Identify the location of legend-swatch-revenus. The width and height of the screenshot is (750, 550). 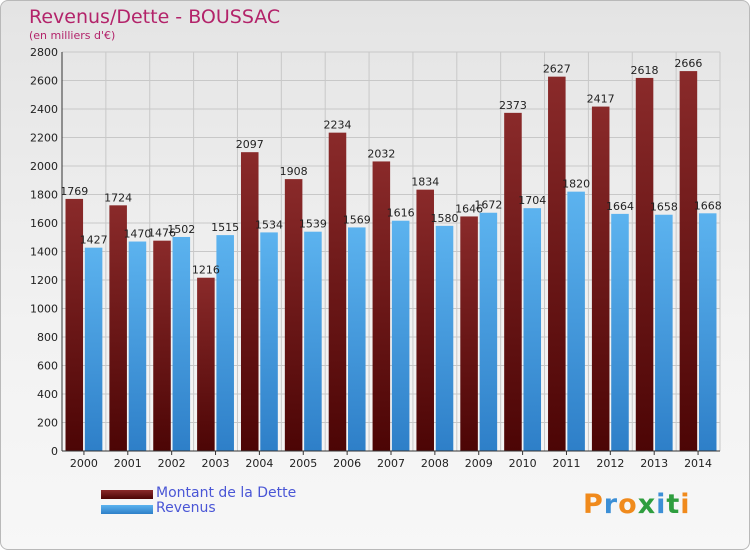
(127, 509).